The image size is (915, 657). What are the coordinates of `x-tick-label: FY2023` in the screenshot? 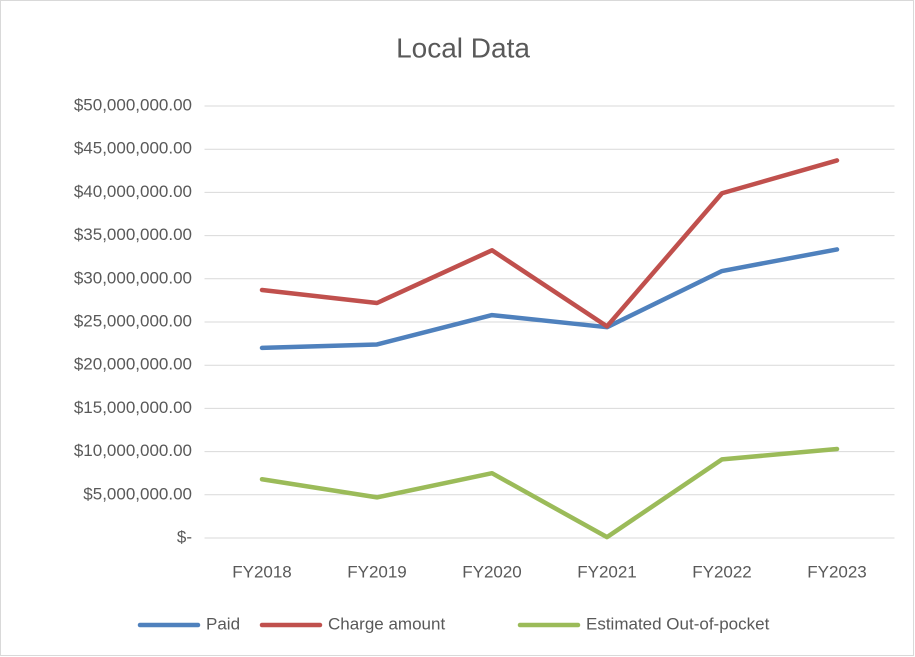 It's located at (837, 571).